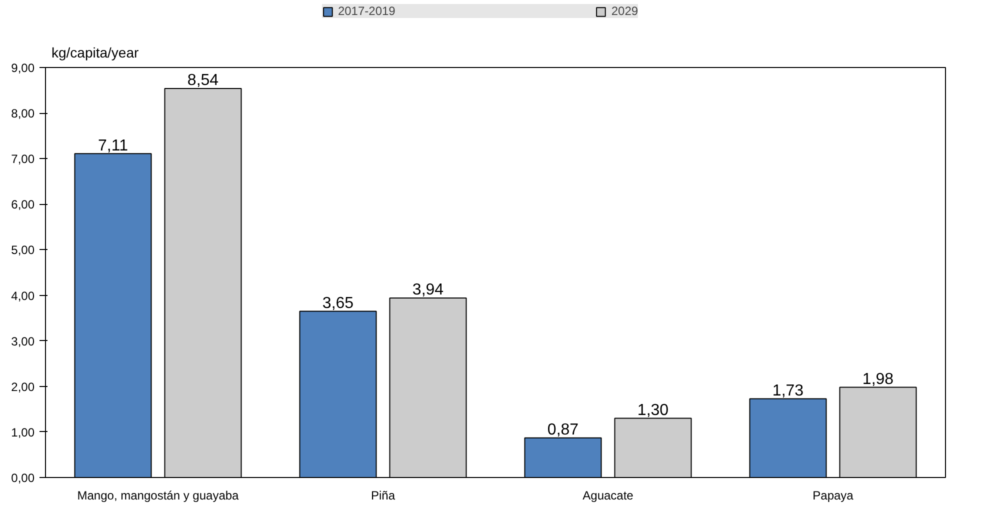 This screenshot has width=995, height=531. What do you see at coordinates (428, 290) in the screenshot?
I see `data-label: 3,94` at bounding box center [428, 290].